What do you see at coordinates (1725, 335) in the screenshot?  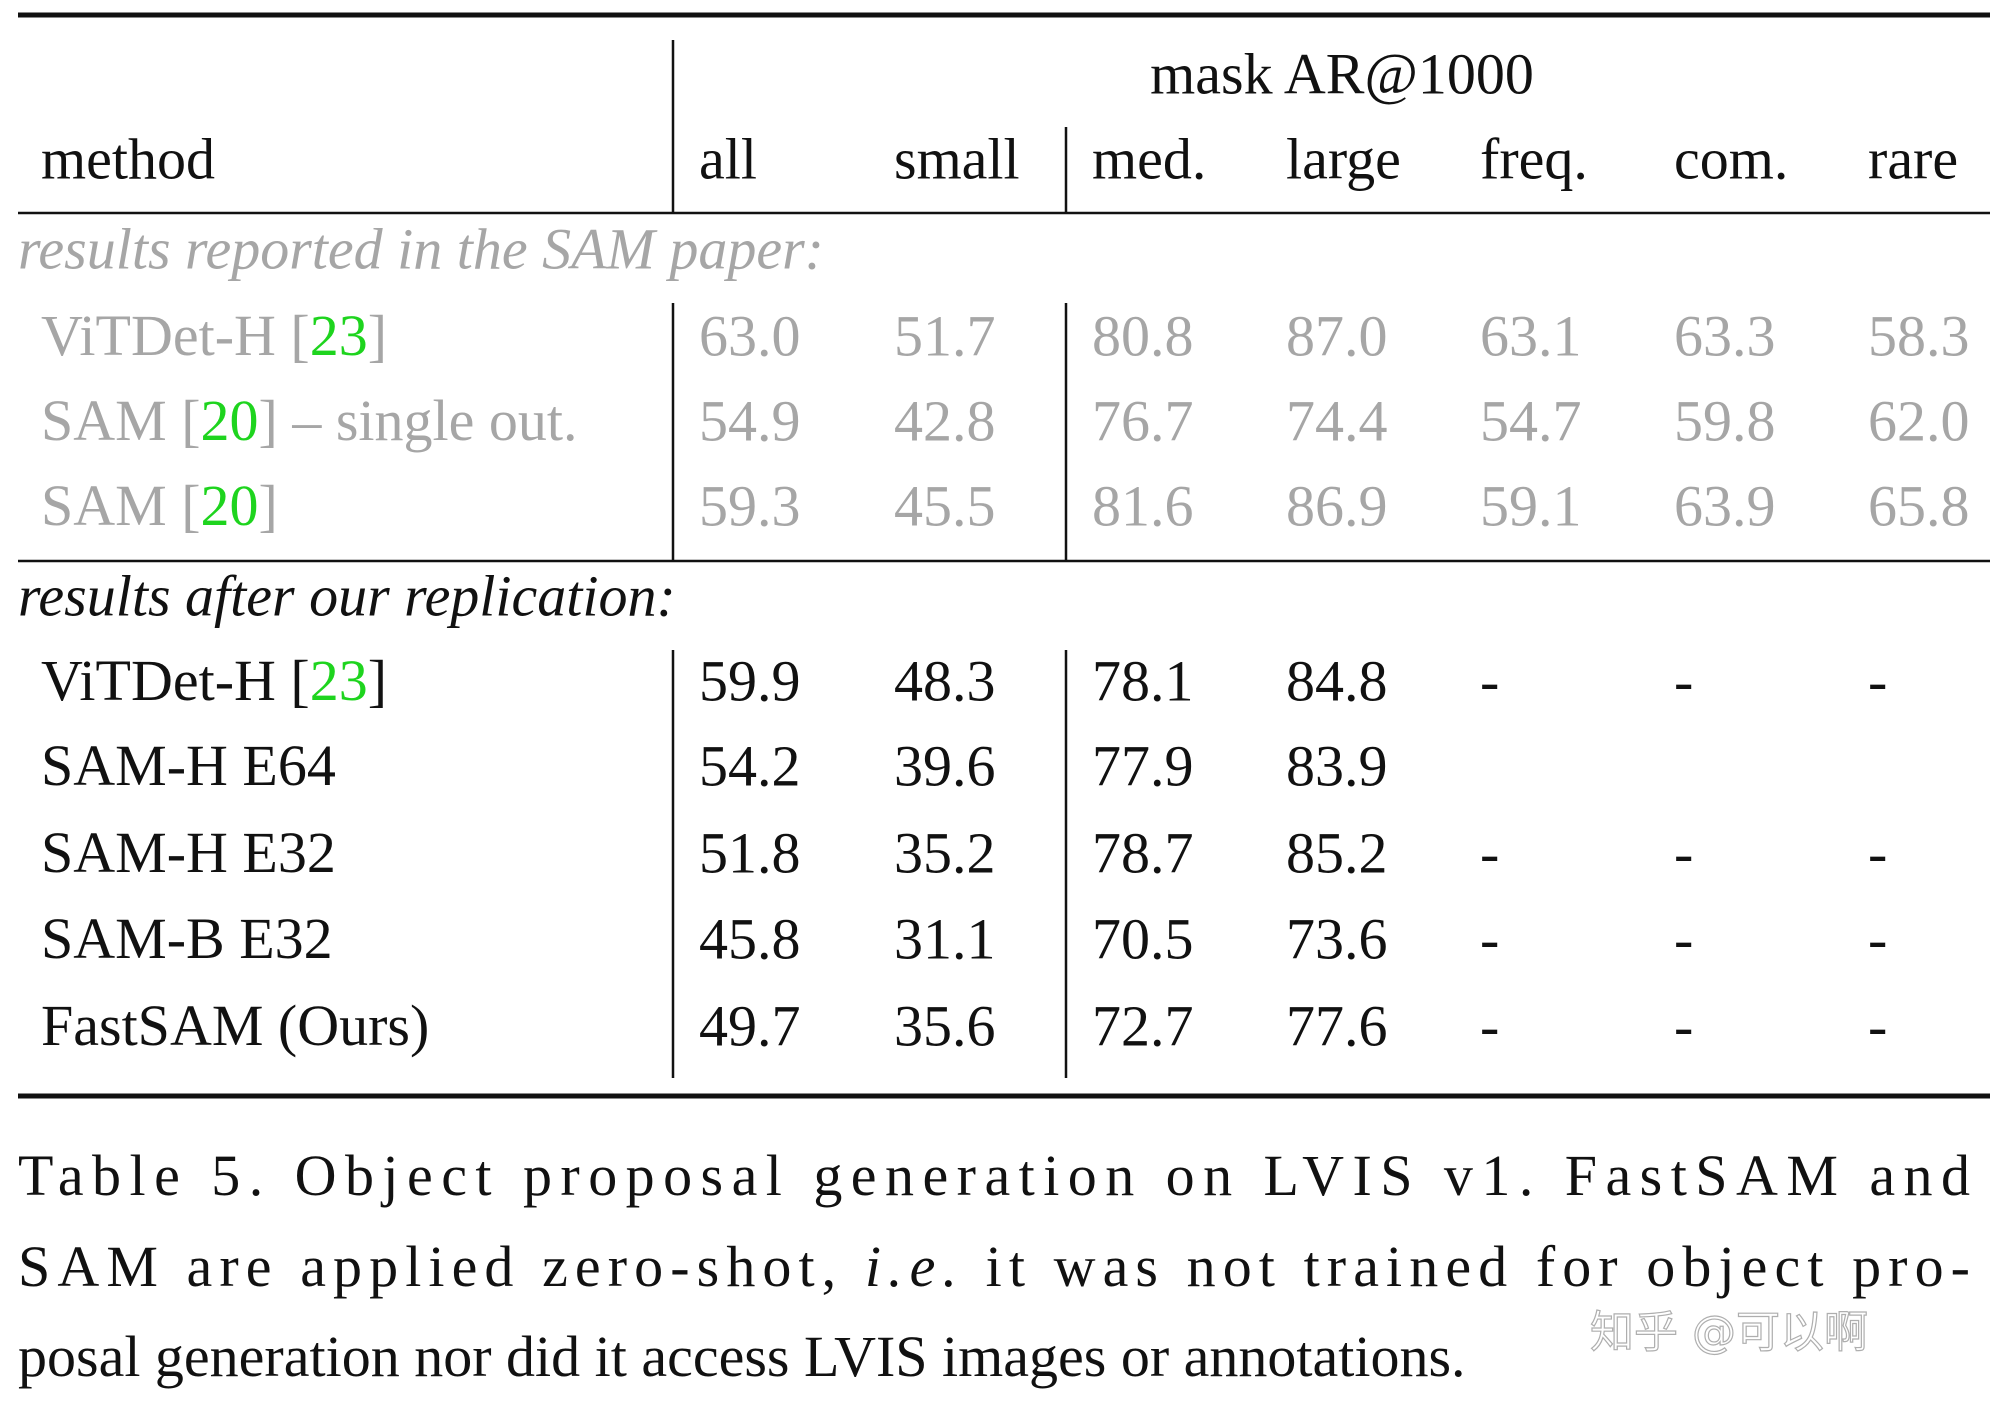 I see `value-cell: 63.3` at bounding box center [1725, 335].